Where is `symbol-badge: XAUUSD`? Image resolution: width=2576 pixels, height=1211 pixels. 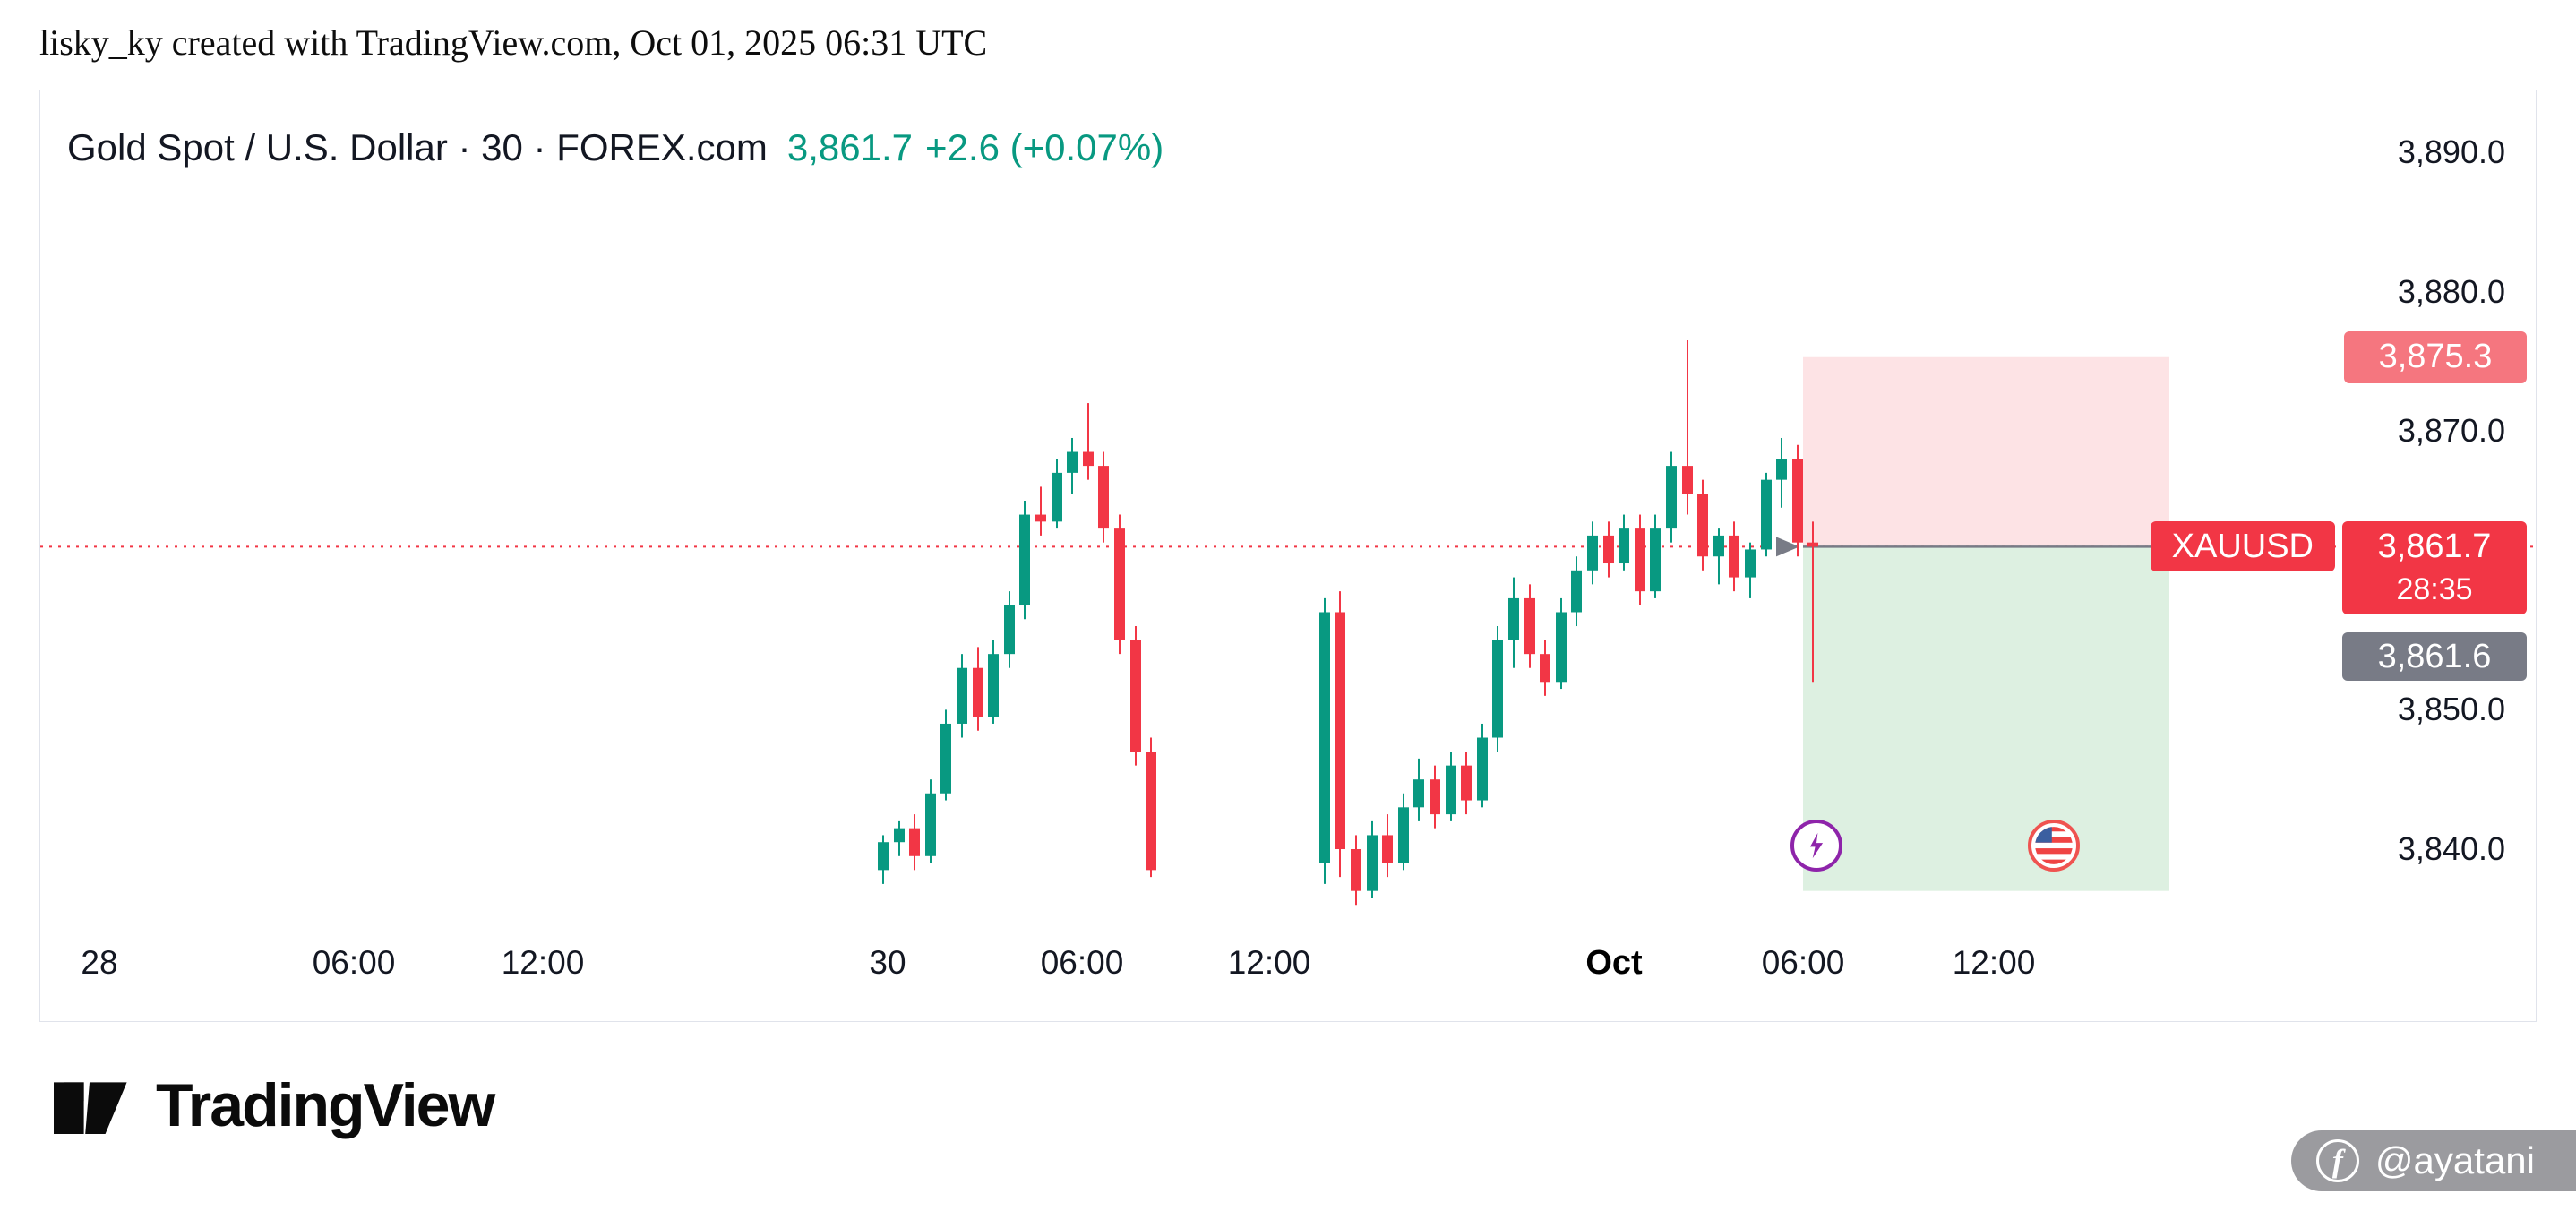
symbol-badge: XAUUSD is located at coordinates (2242, 546).